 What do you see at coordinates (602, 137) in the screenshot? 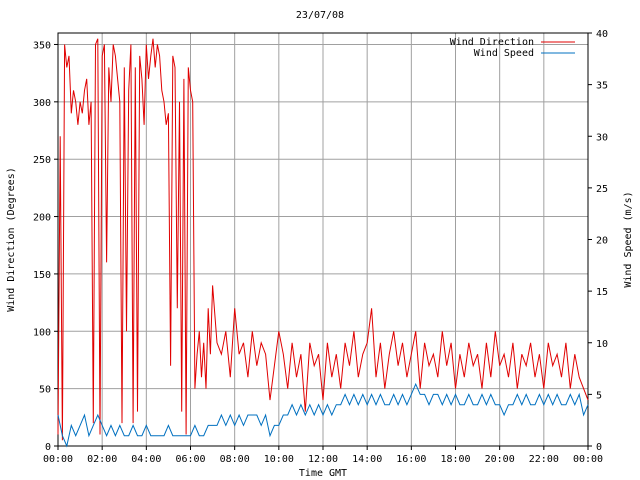
I see `y-right-tick-label: 30` at bounding box center [602, 137].